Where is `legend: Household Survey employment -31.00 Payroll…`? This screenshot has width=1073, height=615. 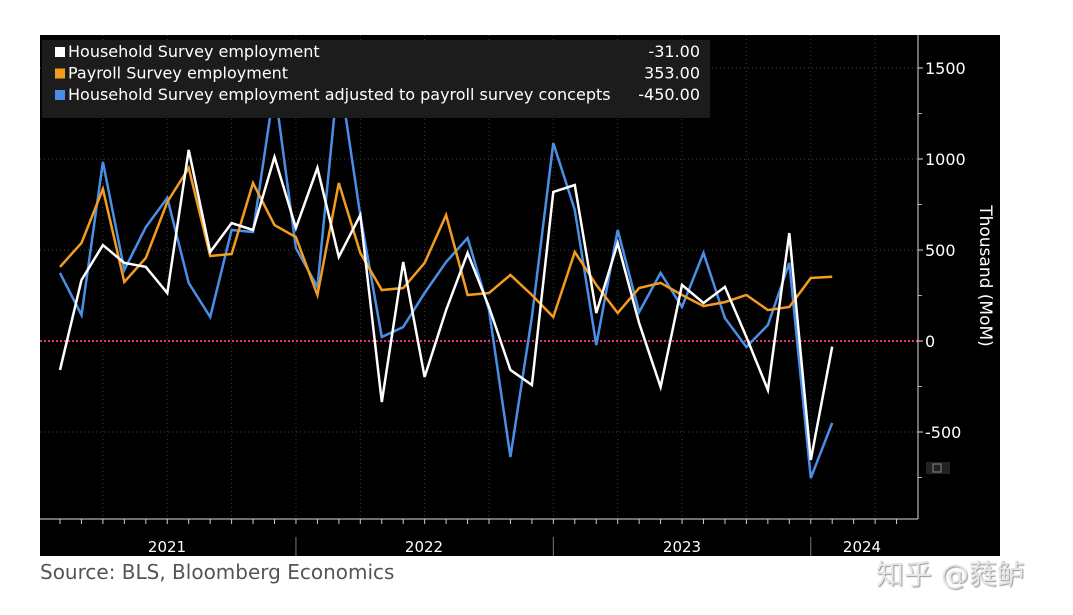
legend: Household Survey employment -31.00 Payroll… is located at coordinates (376, 79).